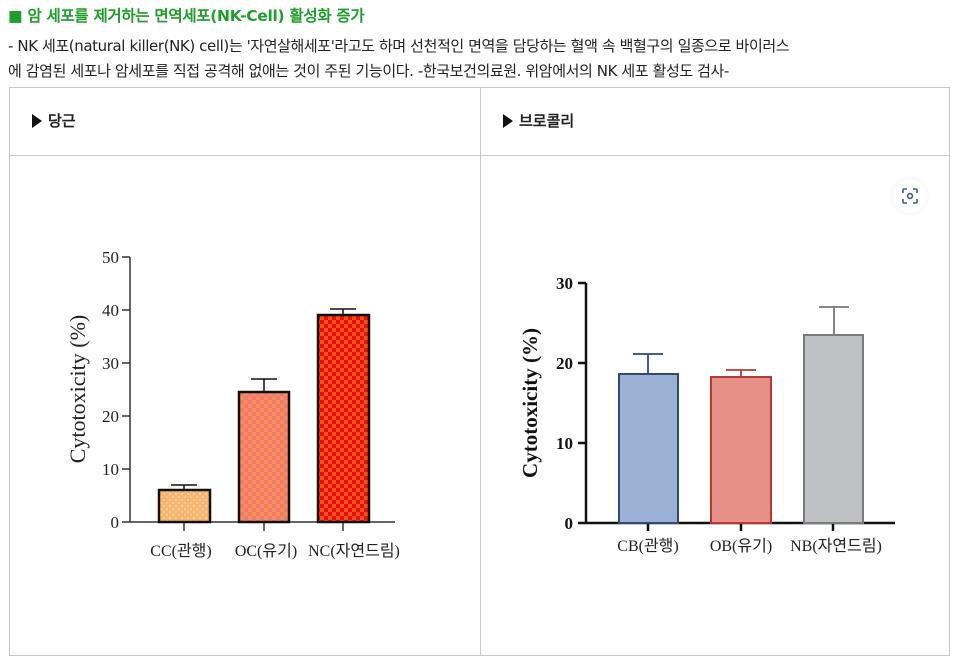  Describe the element at coordinates (186, 16) in the screenshot. I see `headline: ■ 암 세포를 제거하는 면역세포(NK-Cell) 활성화 증가` at that location.